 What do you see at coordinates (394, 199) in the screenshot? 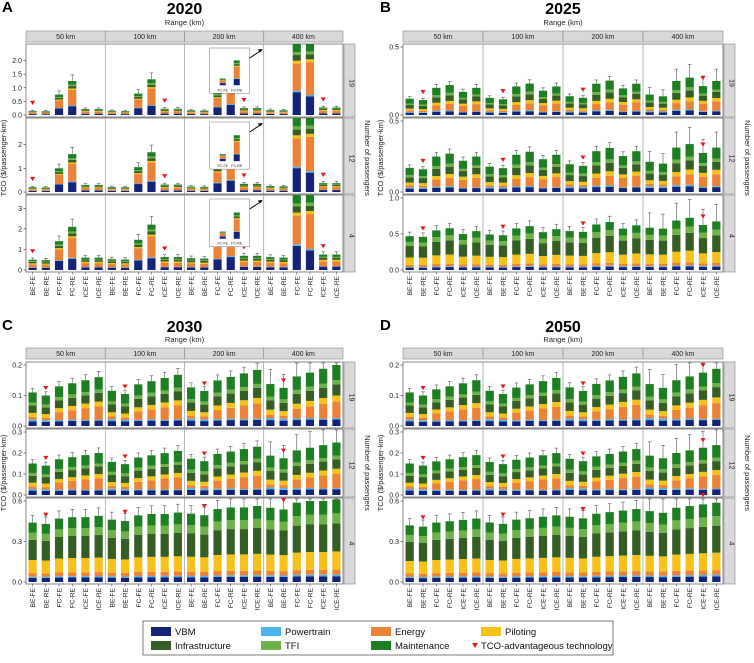
I see `y-tick-label: 1.0` at bounding box center [394, 199].